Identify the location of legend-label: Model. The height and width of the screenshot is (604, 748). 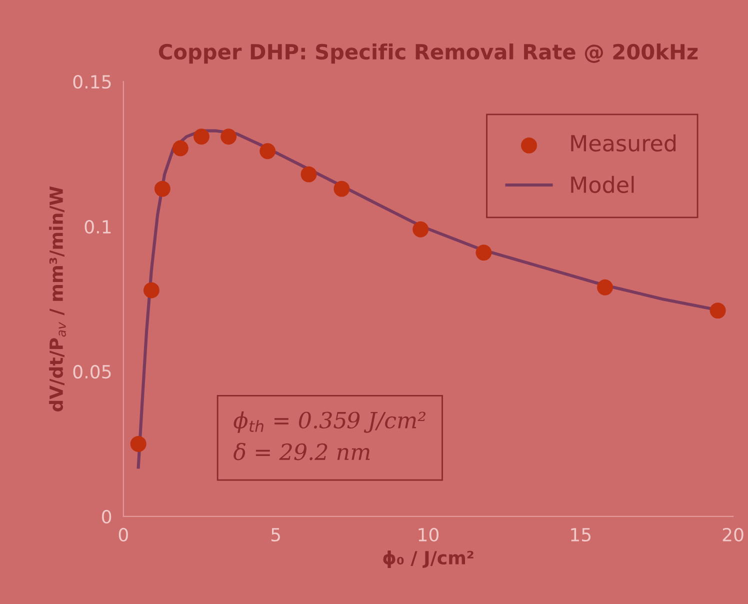
(602, 185).